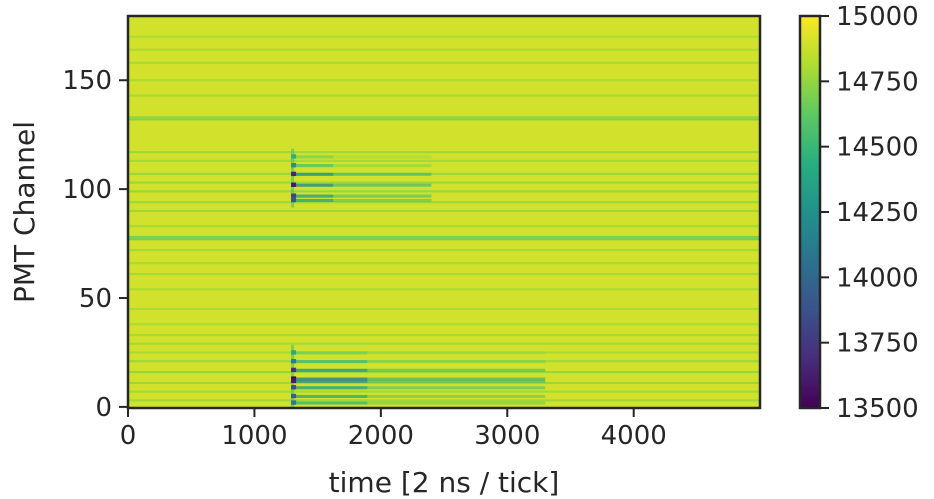  Describe the element at coordinates (877, 82) in the screenshot. I see `colorbar-tick-label: 14750` at that location.